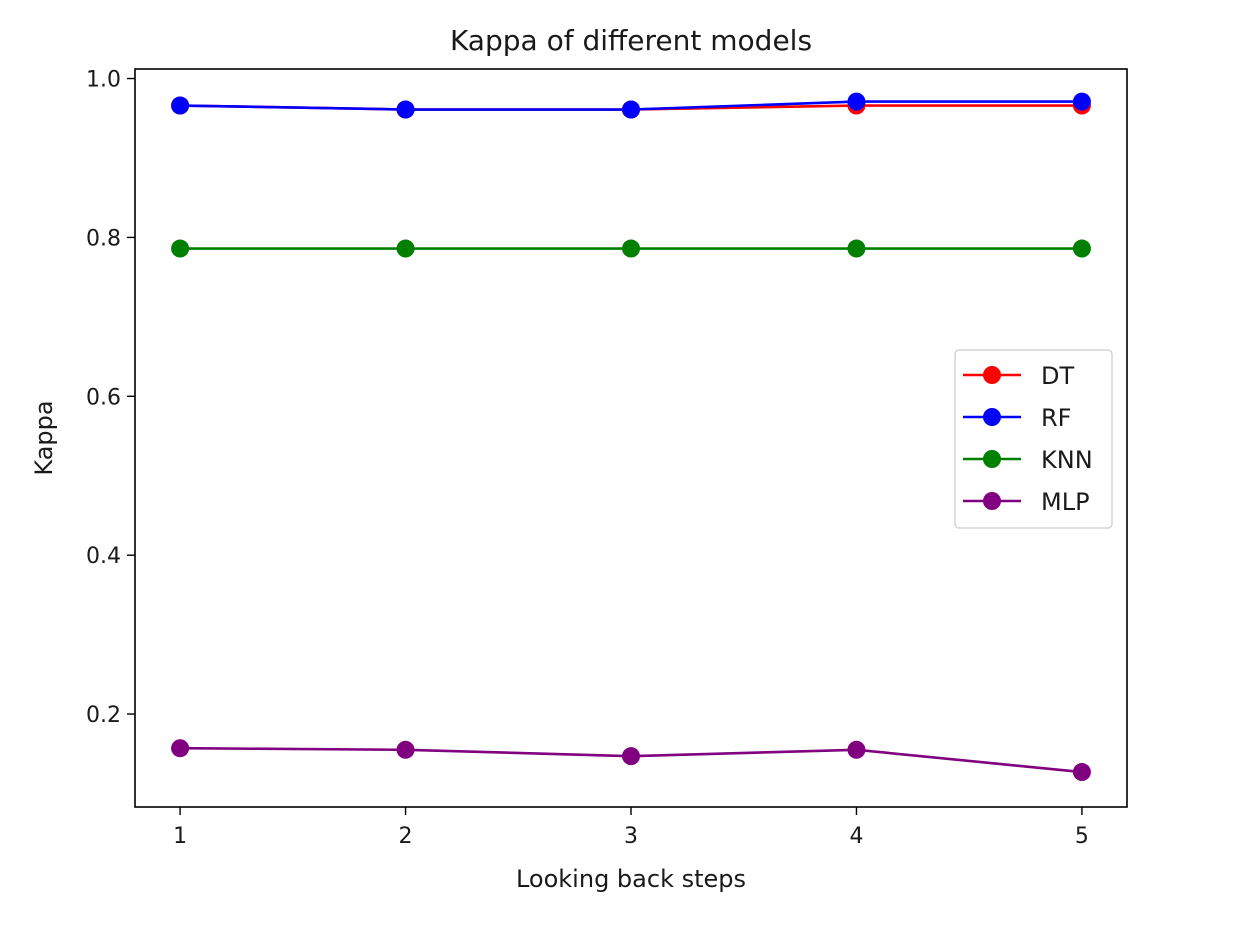 The height and width of the screenshot is (940, 1236). Describe the element at coordinates (1057, 376) in the screenshot. I see `legend-label-dt: DT` at that location.